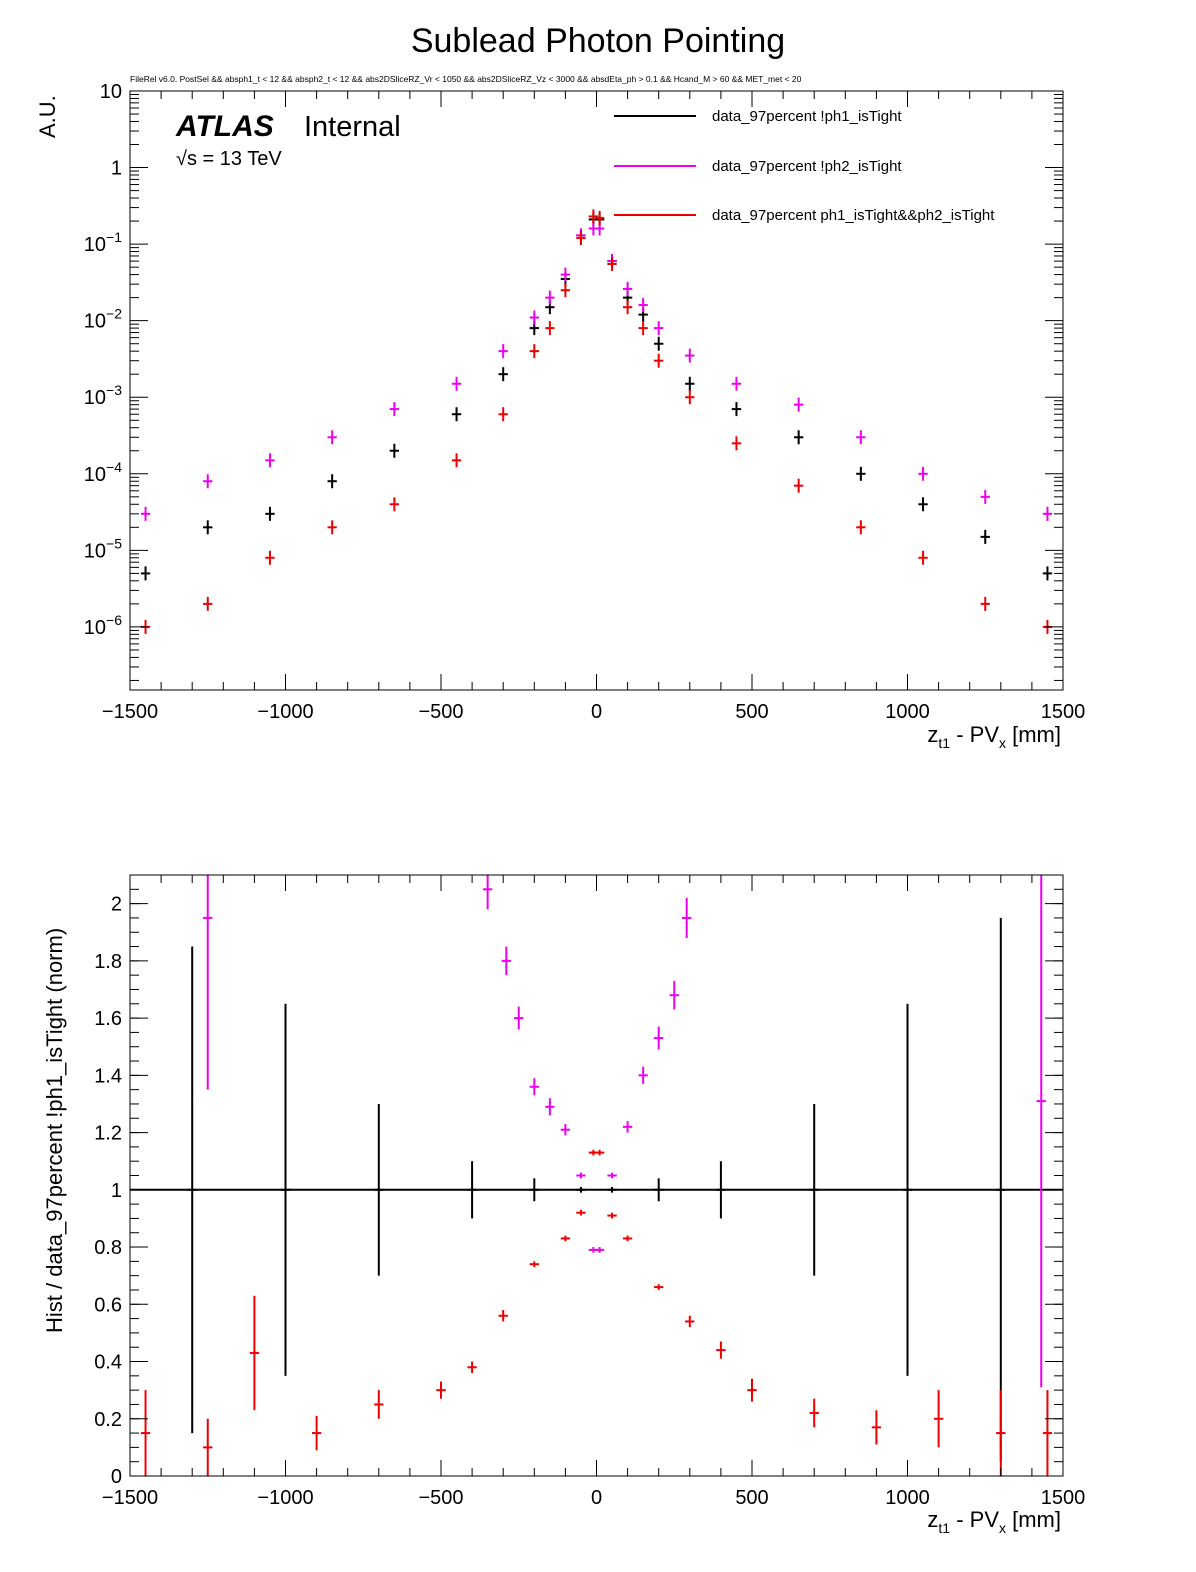 The height and width of the screenshot is (1572, 1196). I want to click on top-y-tick-label: 10⁻², so click(103, 319).